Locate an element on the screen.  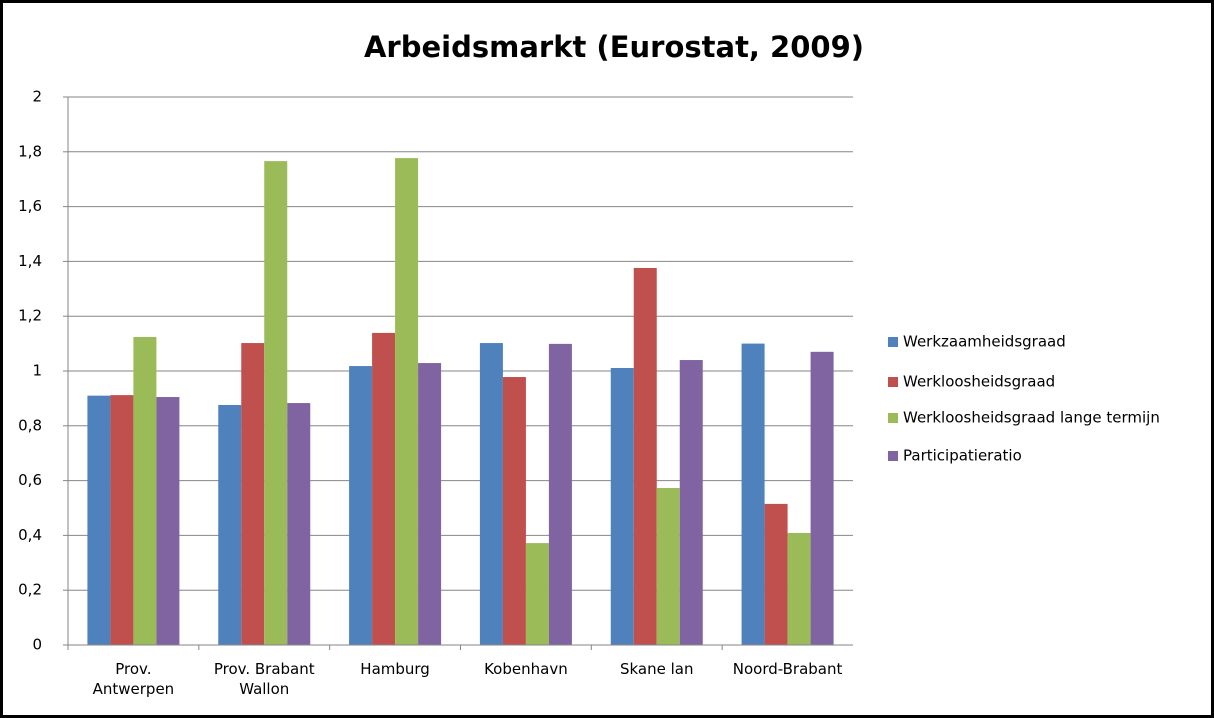
y-tick-label: 1,6 is located at coordinates (30, 206).